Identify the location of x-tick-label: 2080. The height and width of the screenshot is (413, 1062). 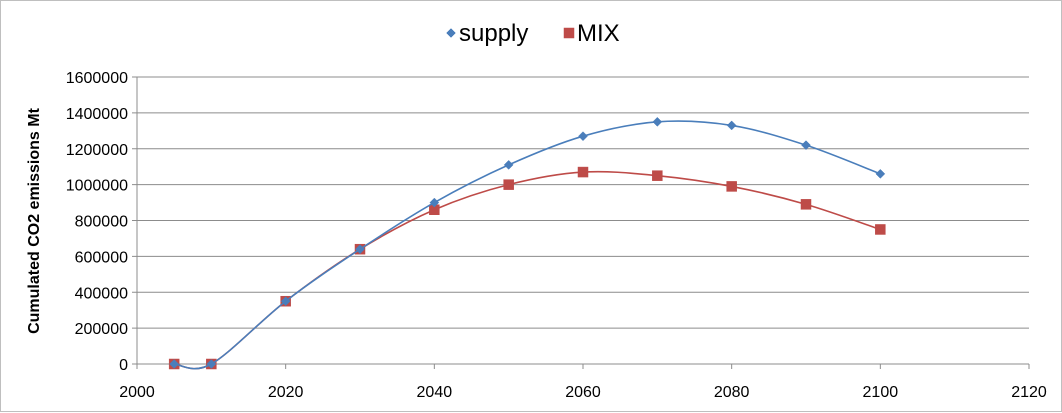
(732, 392).